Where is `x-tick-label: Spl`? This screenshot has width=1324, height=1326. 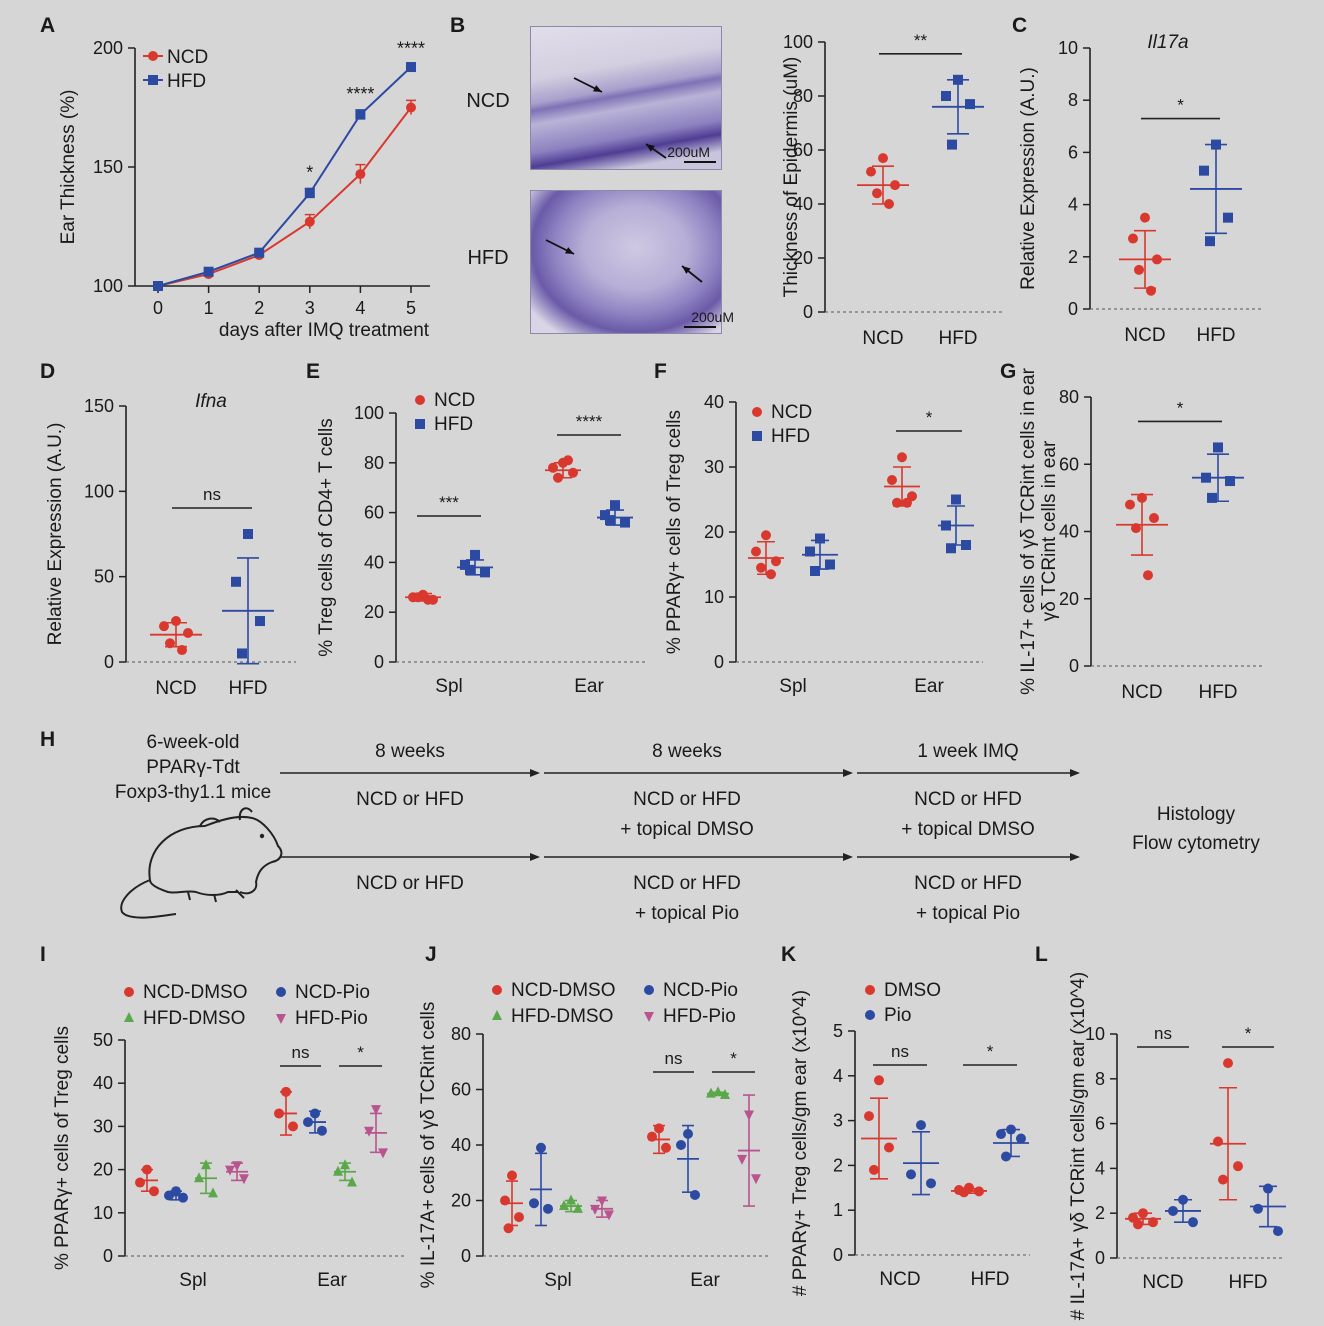 x-tick-label: Spl is located at coordinates (448, 686).